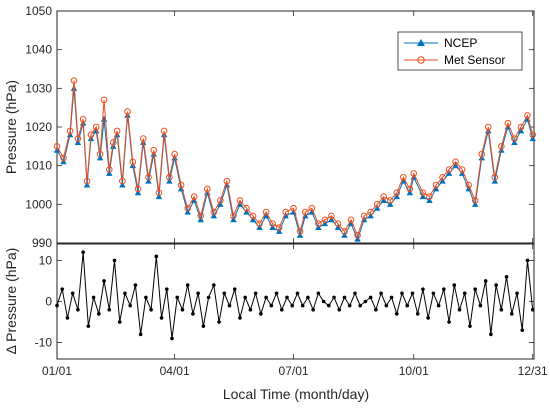 The width and height of the screenshot is (550, 409). What do you see at coordinates (474, 60) in the screenshot?
I see `legend-met-sensor-label: Met Sensor` at bounding box center [474, 60].